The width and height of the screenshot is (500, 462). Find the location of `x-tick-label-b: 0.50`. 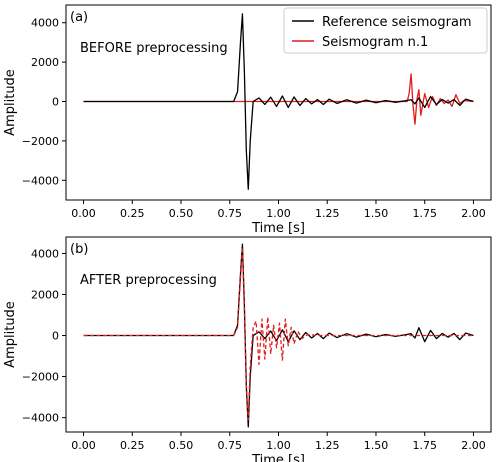

x-tick-label-b: 0.50 is located at coordinates (181, 445).